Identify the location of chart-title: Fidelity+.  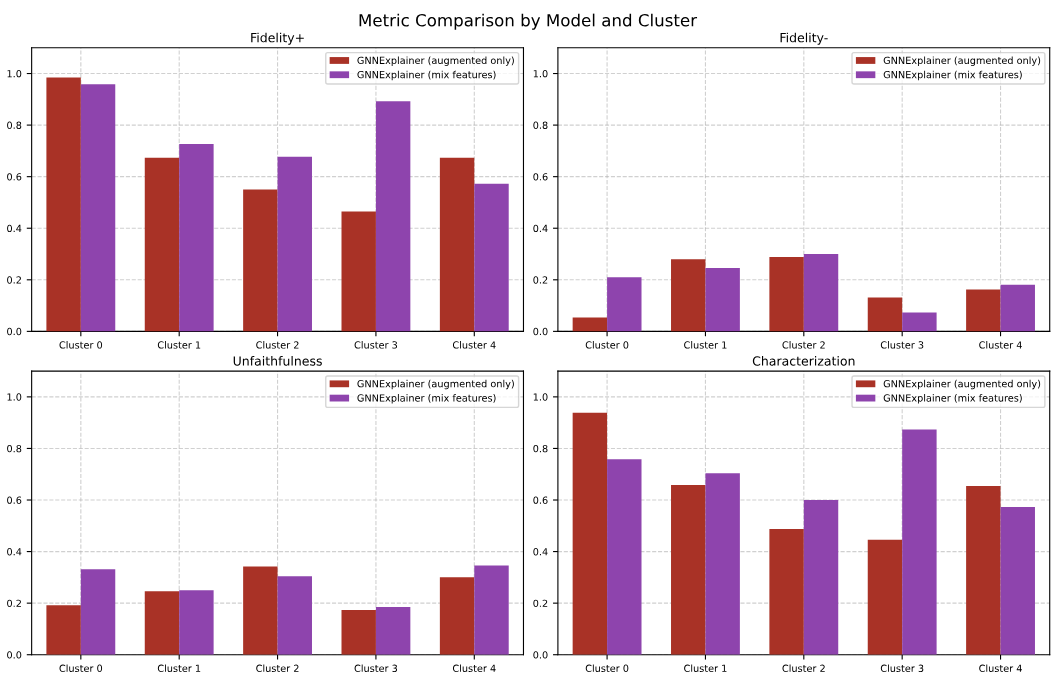
(277, 38).